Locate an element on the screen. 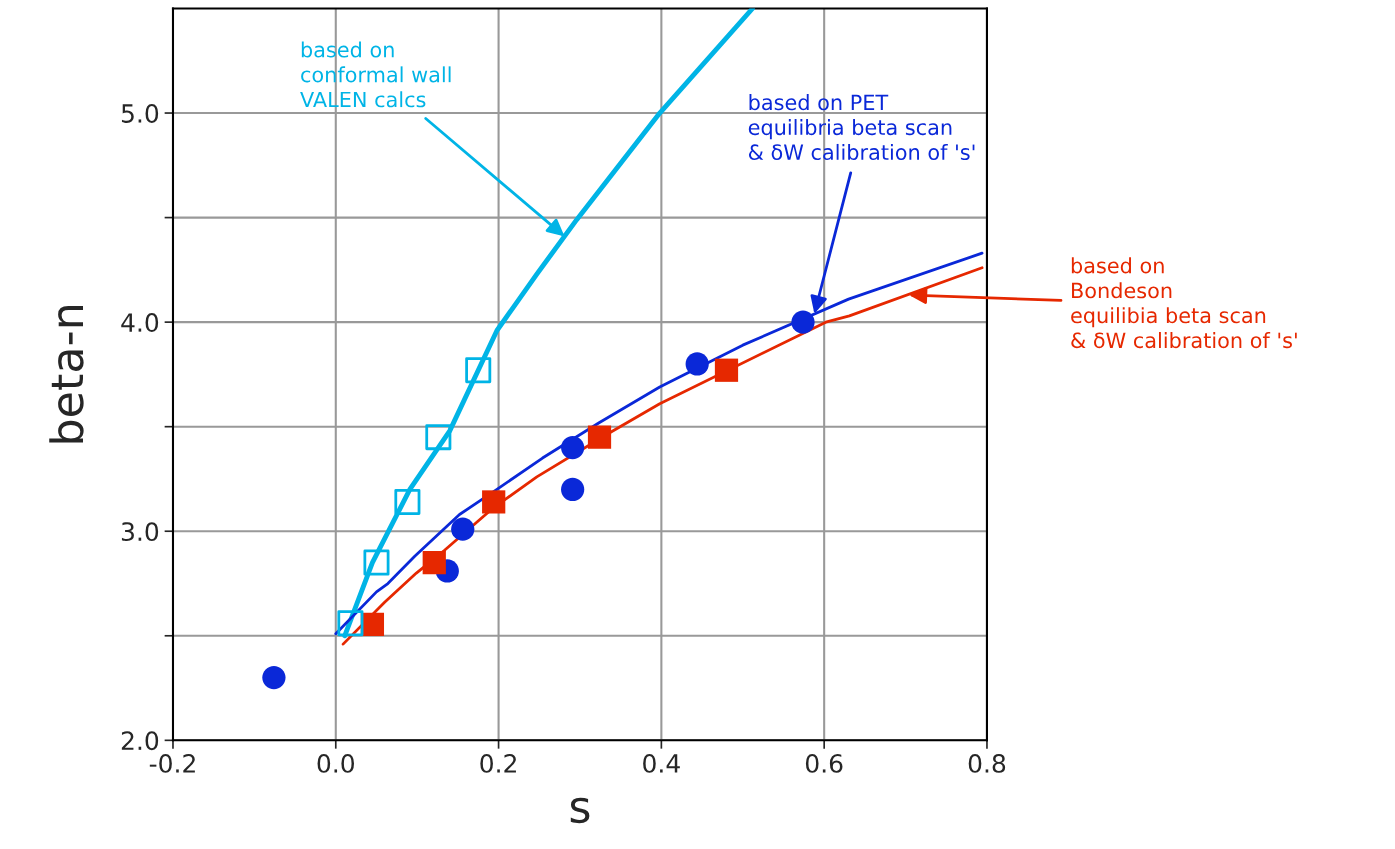 The height and width of the screenshot is (849, 1395). y-axis-title: beta-n is located at coordinates (66, 374).